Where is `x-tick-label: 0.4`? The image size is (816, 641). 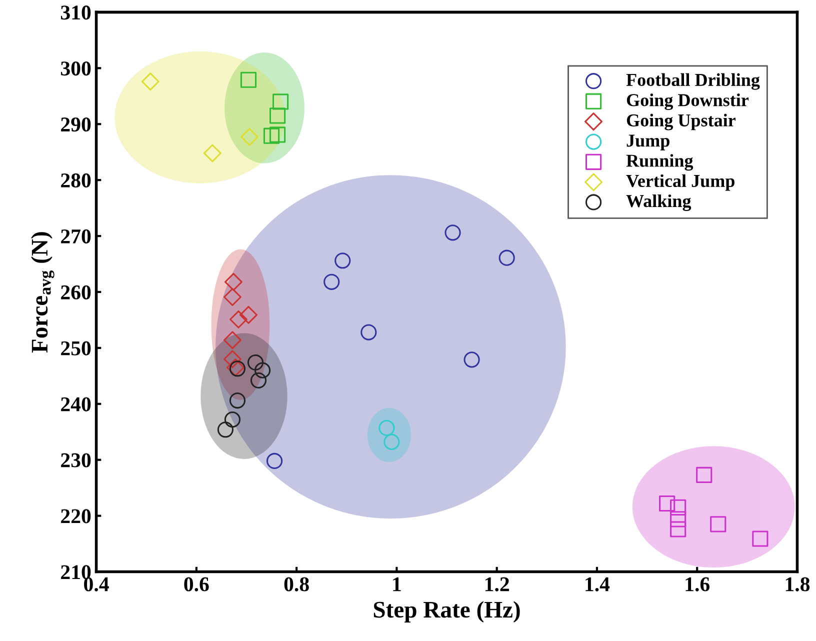
x-tick-label: 0.4 is located at coordinates (96, 584).